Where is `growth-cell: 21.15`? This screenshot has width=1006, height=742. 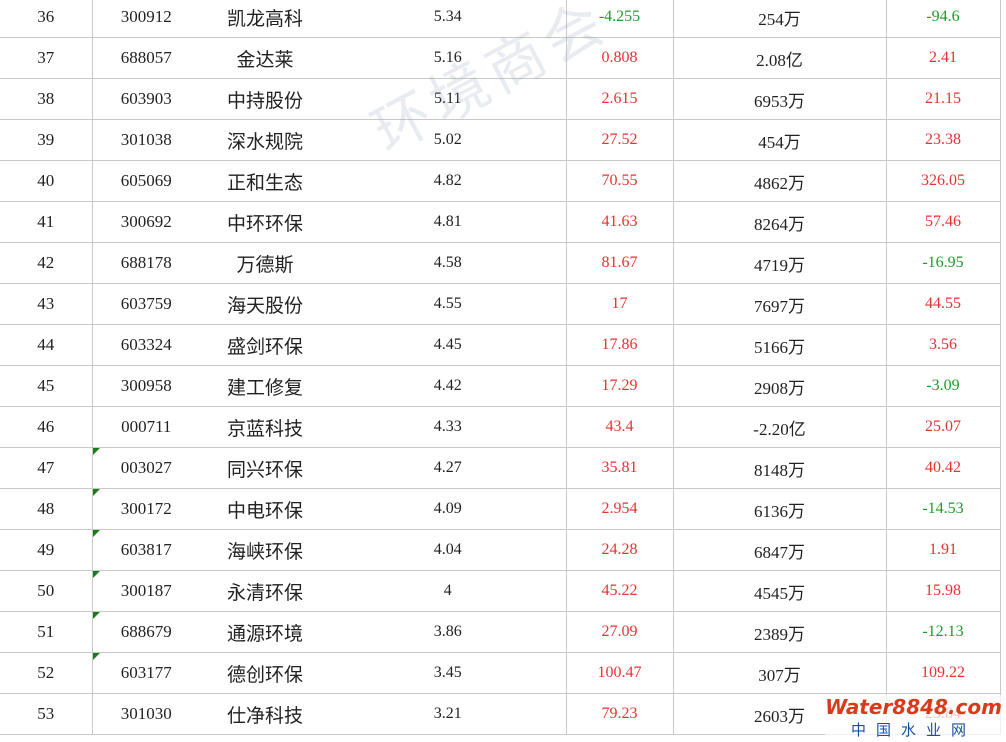 growth-cell: 21.15 is located at coordinates (943, 99).